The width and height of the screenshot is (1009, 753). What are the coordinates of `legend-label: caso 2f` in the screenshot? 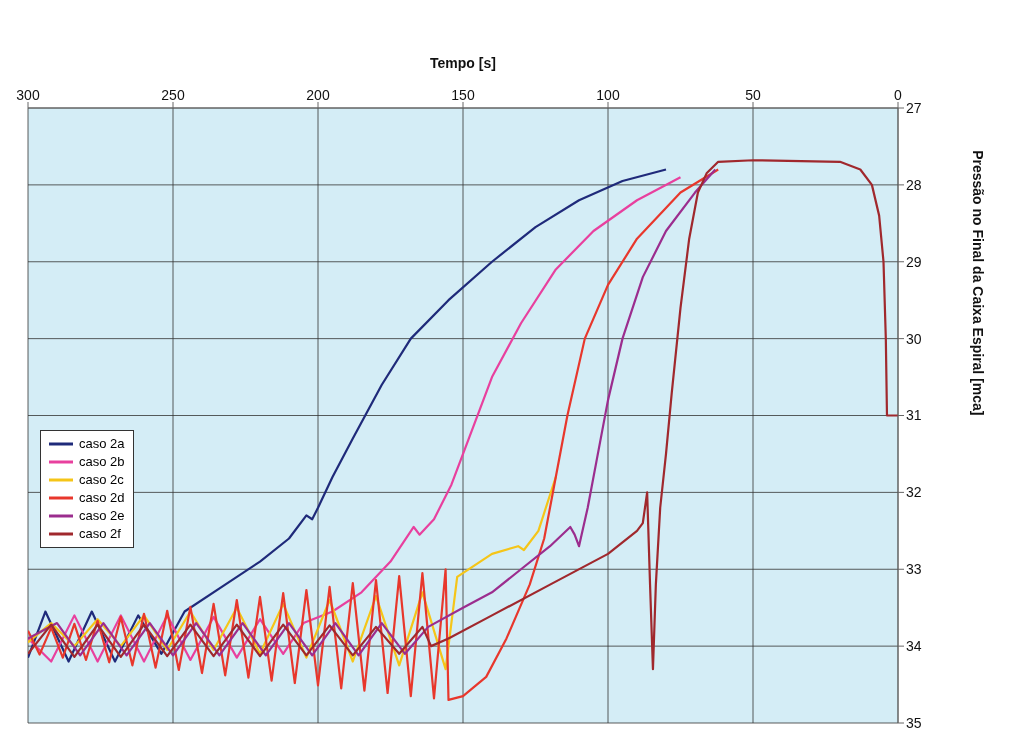 It's located at (100, 534).